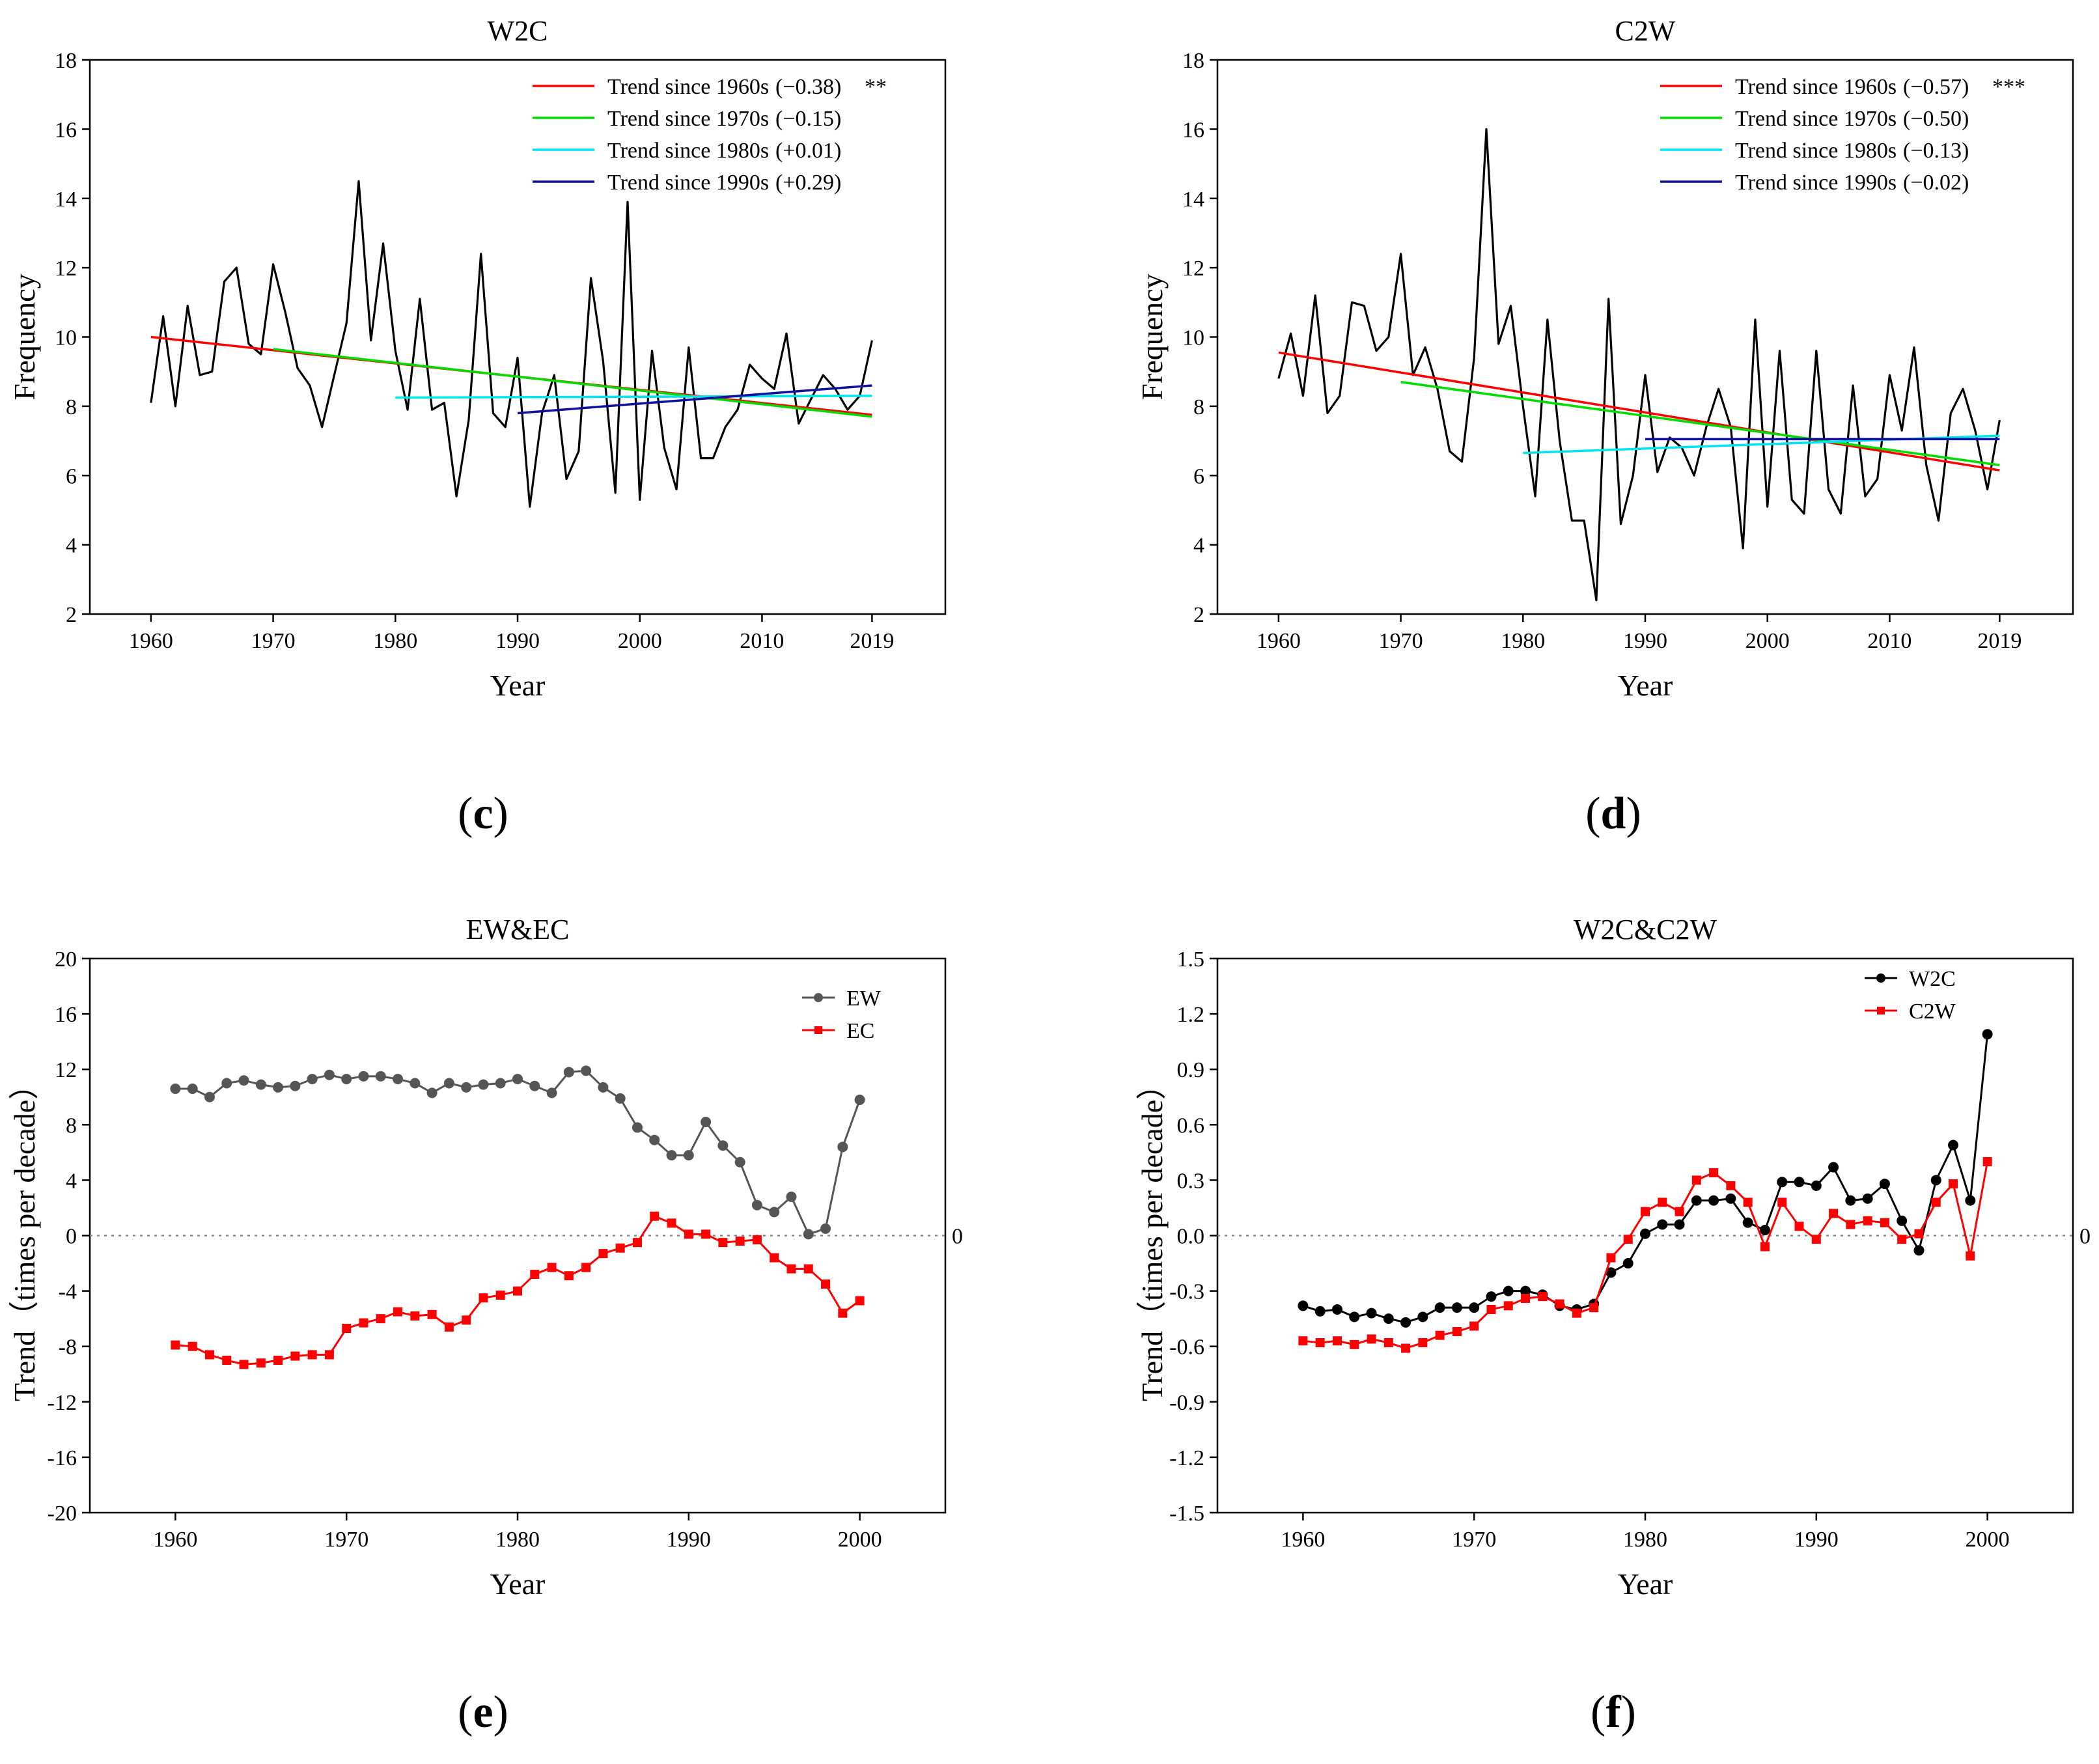 This screenshot has height=1764, width=2099. Describe the element at coordinates (2008, 87) in the screenshot. I see `legend-significance: ***` at that location.